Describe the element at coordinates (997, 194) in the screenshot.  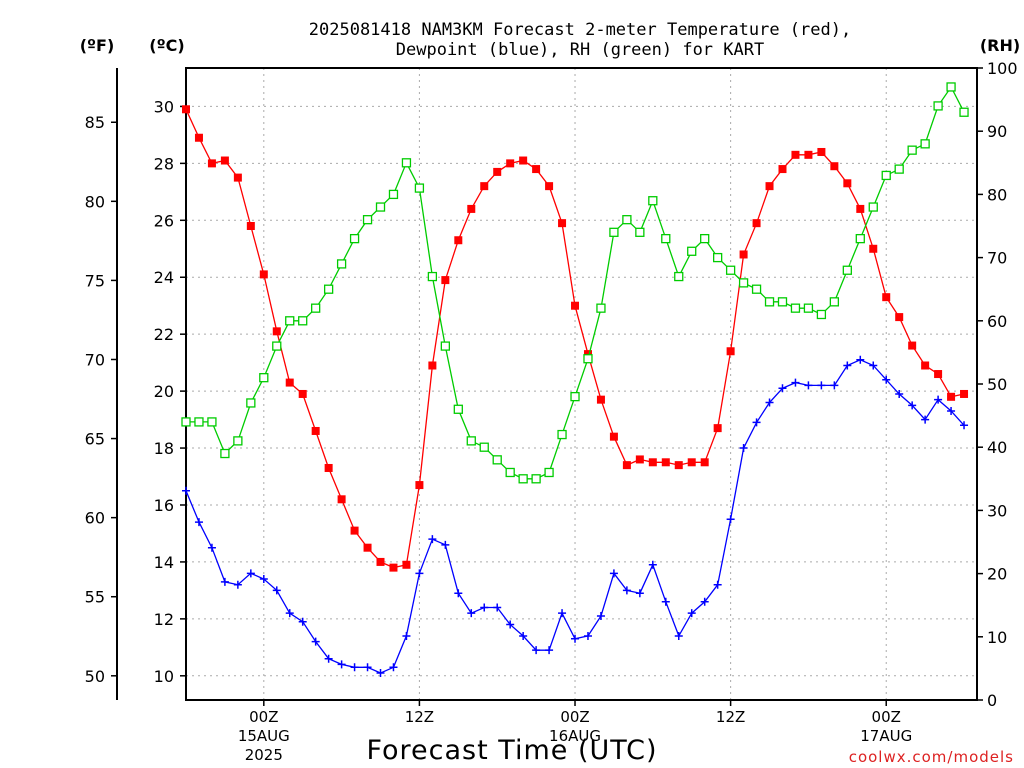
I see `rh-tick-label: 80` at that location.